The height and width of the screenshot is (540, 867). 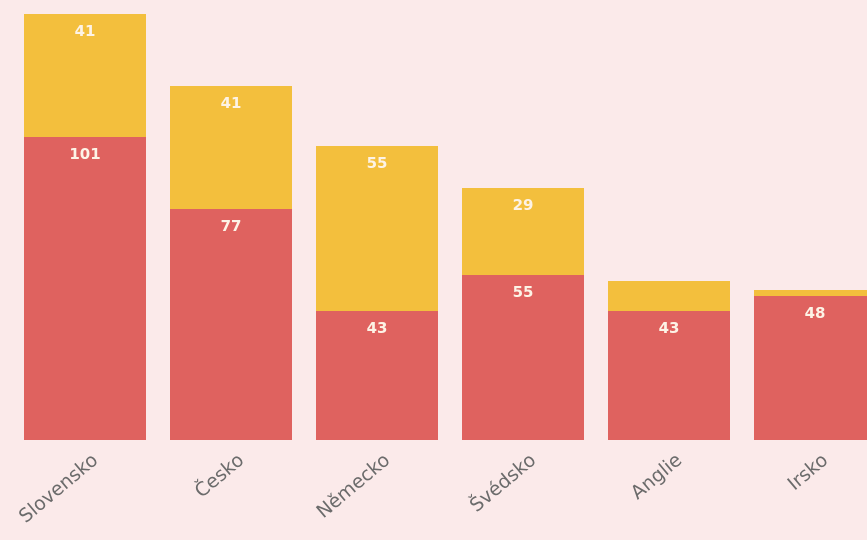 What do you see at coordinates (377, 163) in the screenshot?
I see `data-label-nemecko-segment-2: 55` at bounding box center [377, 163].